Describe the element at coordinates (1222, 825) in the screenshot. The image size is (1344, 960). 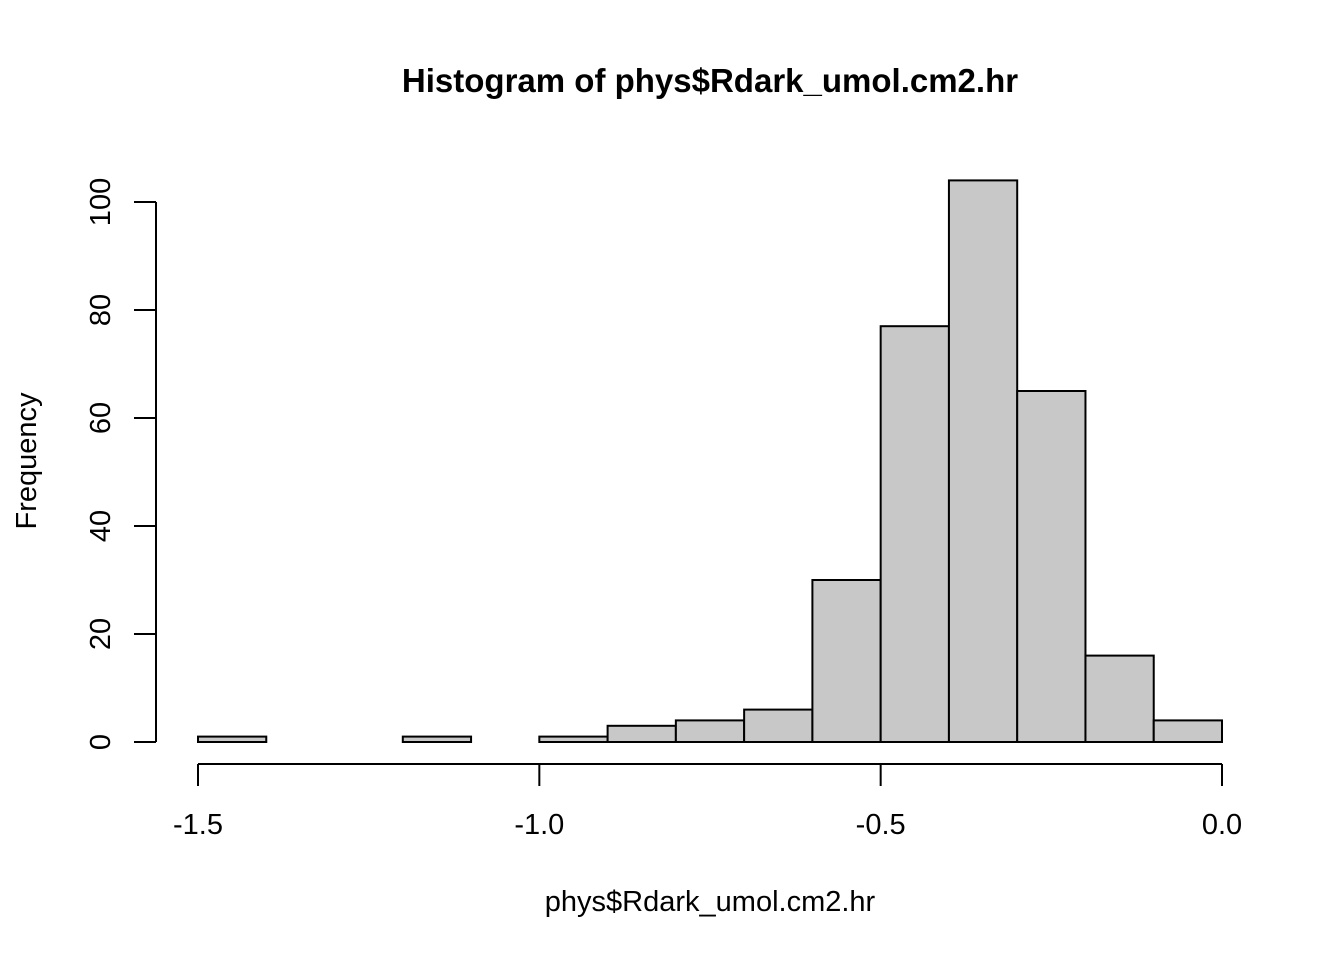
I see `x-tick-label: 0.0` at that location.